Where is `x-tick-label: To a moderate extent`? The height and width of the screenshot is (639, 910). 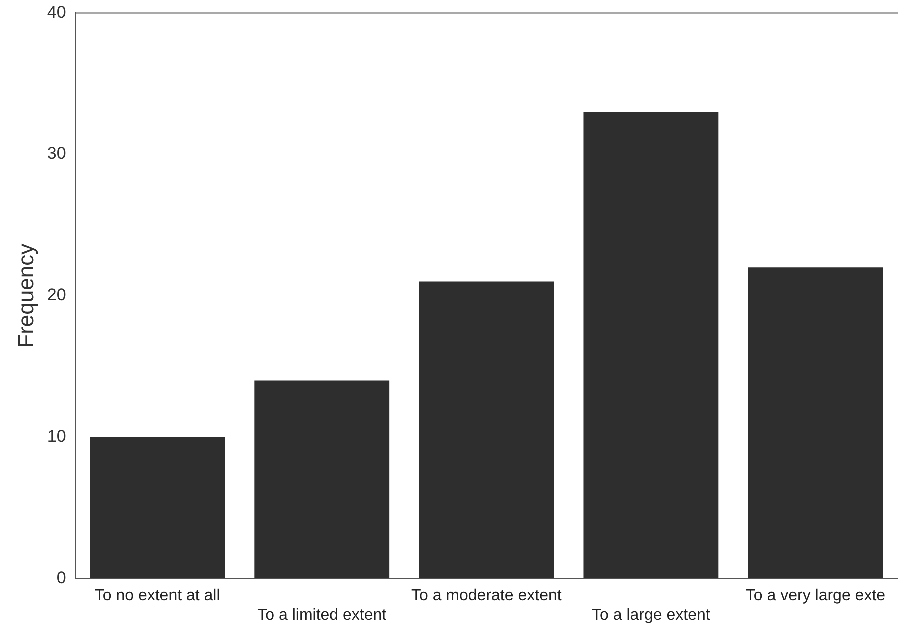
x-tick-label: To a moderate extent is located at coordinates (487, 596).